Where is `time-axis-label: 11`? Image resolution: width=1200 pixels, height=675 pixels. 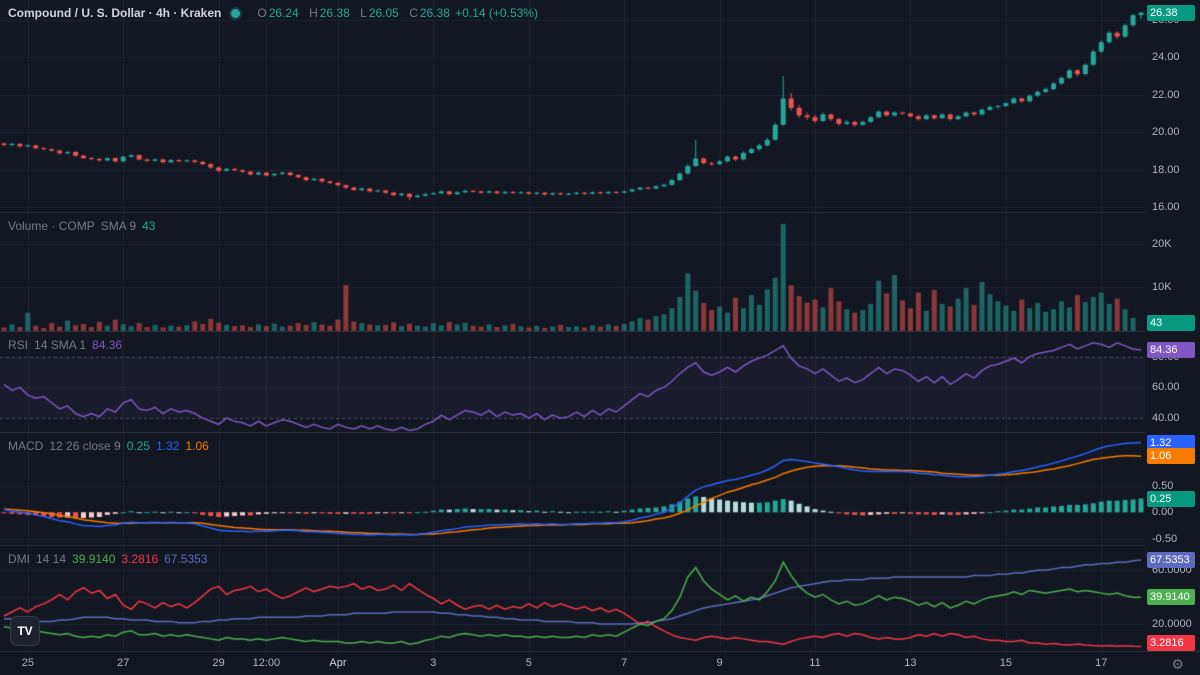 time-axis-label: 11 is located at coordinates (815, 663).